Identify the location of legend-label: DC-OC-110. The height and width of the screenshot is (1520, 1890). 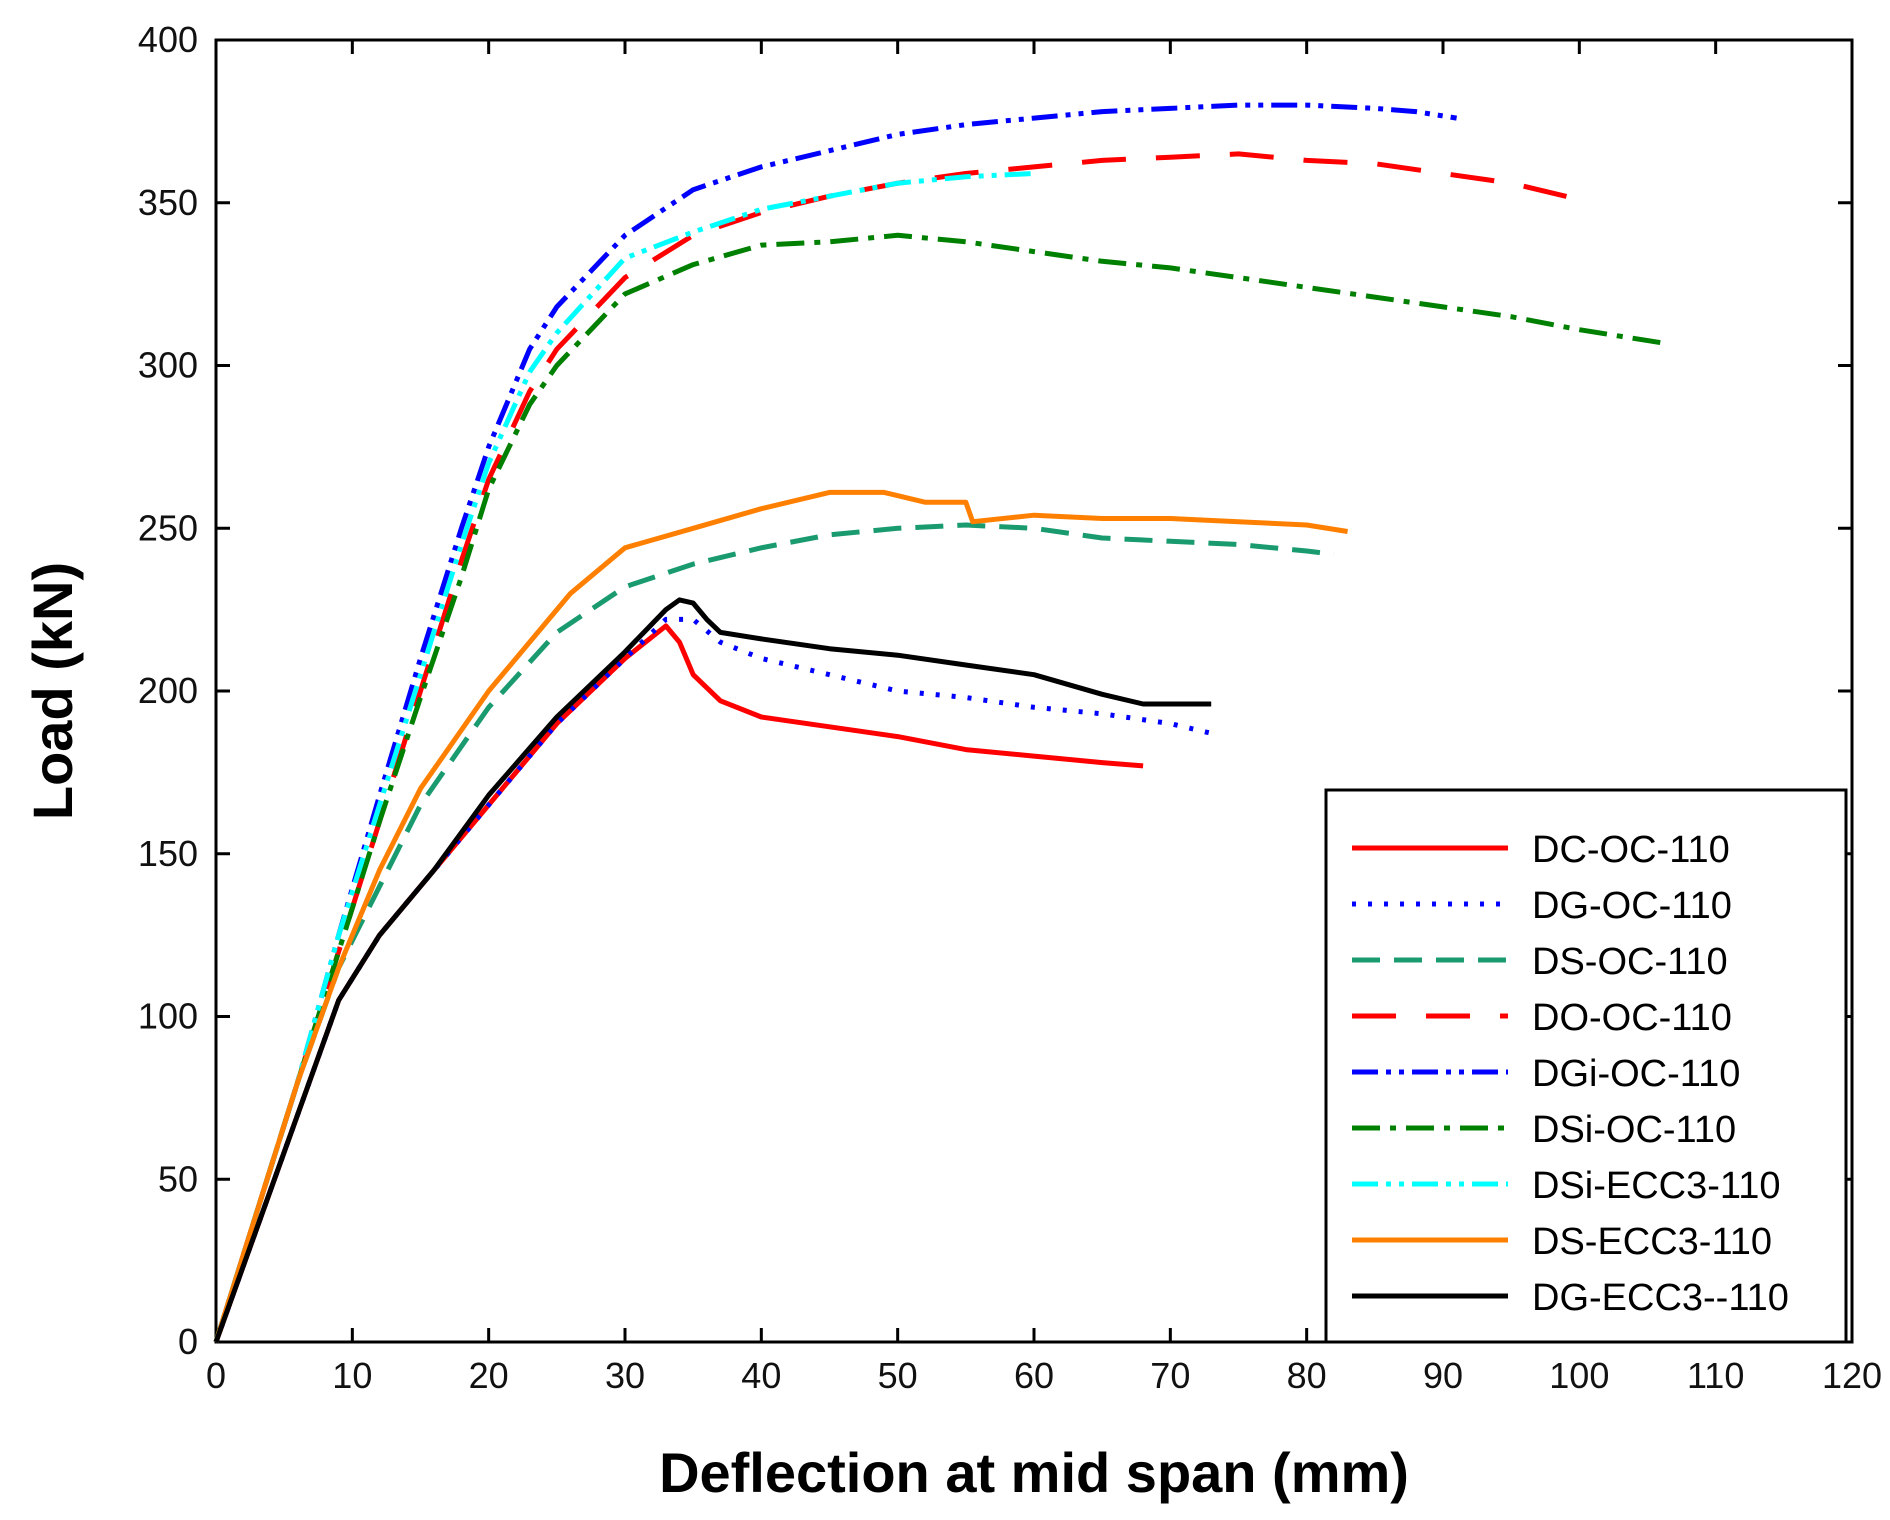
(1631, 850).